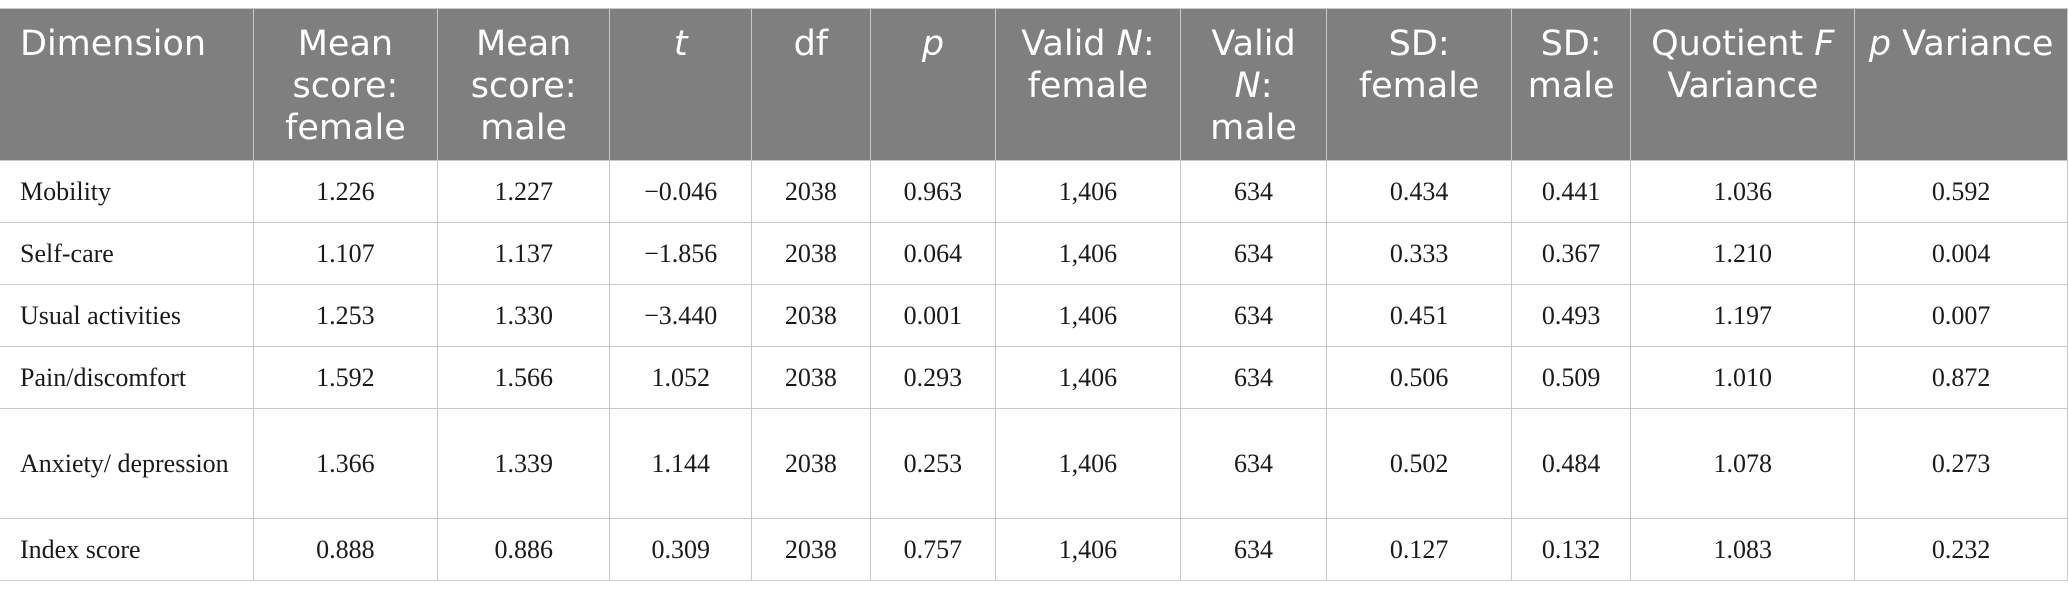 This screenshot has height=599, width=2068. I want to click on cell-mean-female: 1.592, so click(345, 377).